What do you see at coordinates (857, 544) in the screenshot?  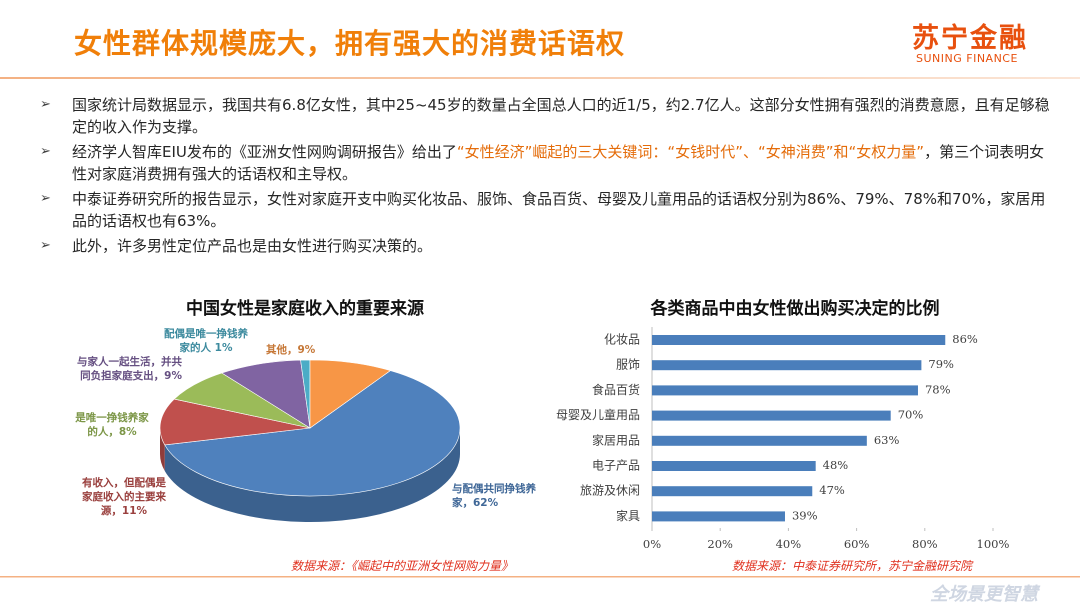 I see `x-tick-label: 60%` at bounding box center [857, 544].